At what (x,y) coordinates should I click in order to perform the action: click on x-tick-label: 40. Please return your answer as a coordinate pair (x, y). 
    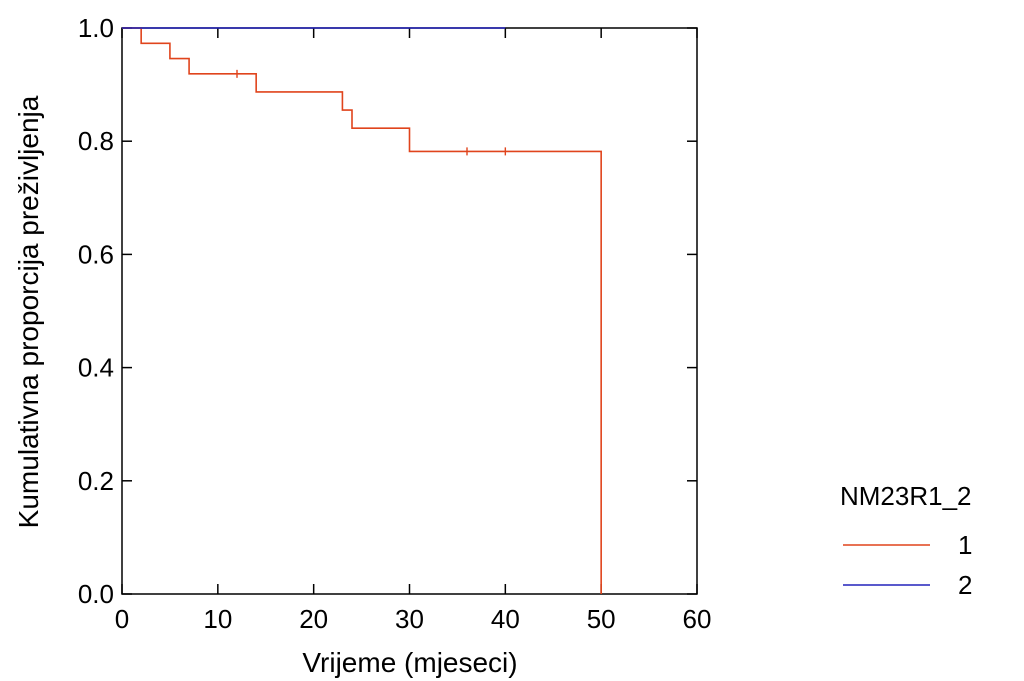
    Looking at the image, I should click on (505, 619).